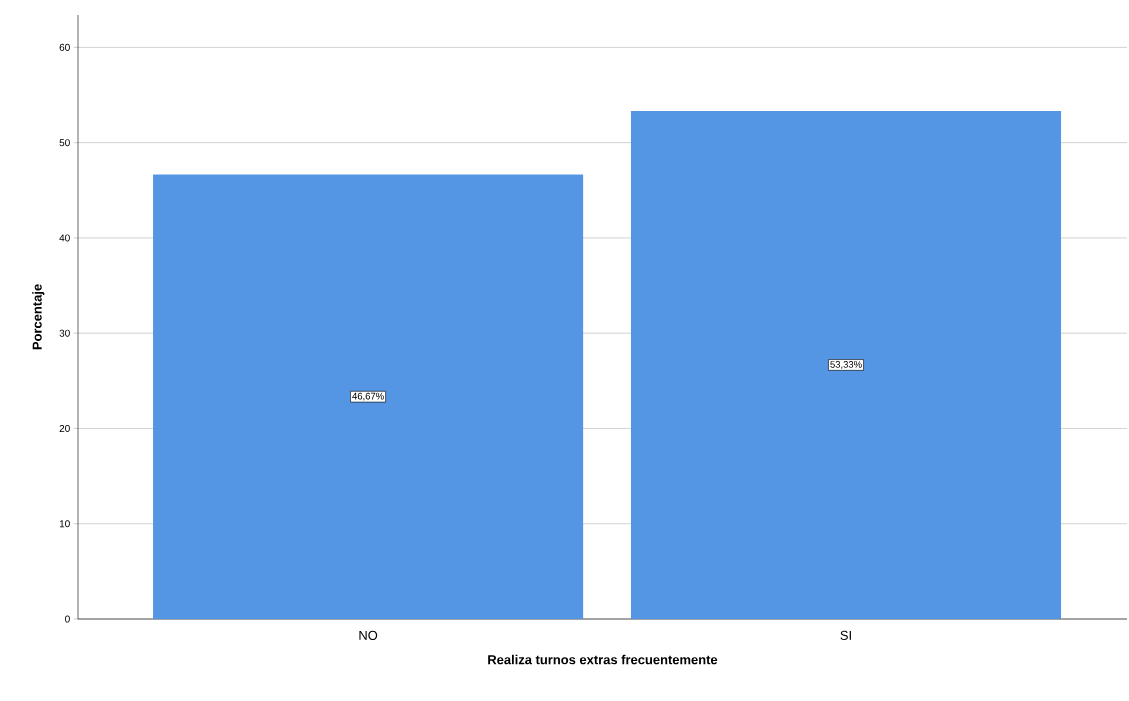 This screenshot has width=1129, height=701. What do you see at coordinates (38, 317) in the screenshot?
I see `y-axis-title: Porcentaje` at bounding box center [38, 317].